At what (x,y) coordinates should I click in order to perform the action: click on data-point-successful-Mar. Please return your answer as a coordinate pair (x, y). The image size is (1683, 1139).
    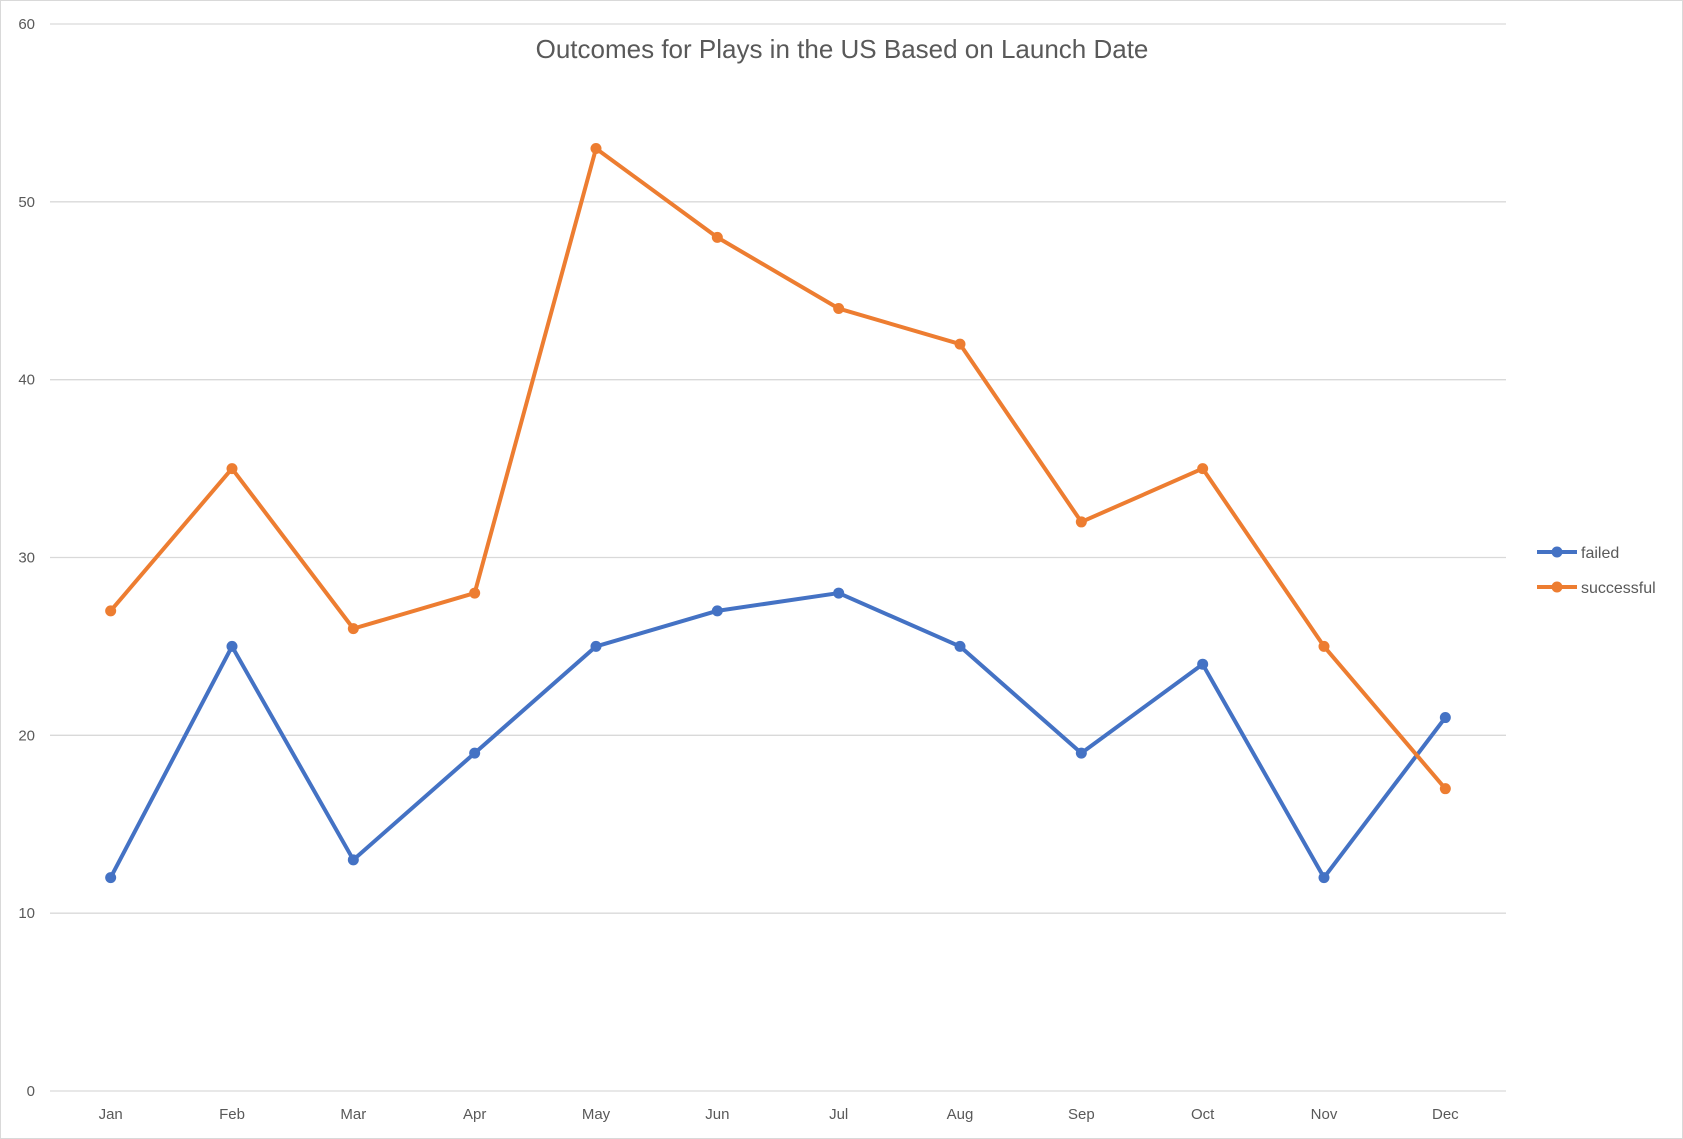
    Looking at the image, I should click on (353, 629).